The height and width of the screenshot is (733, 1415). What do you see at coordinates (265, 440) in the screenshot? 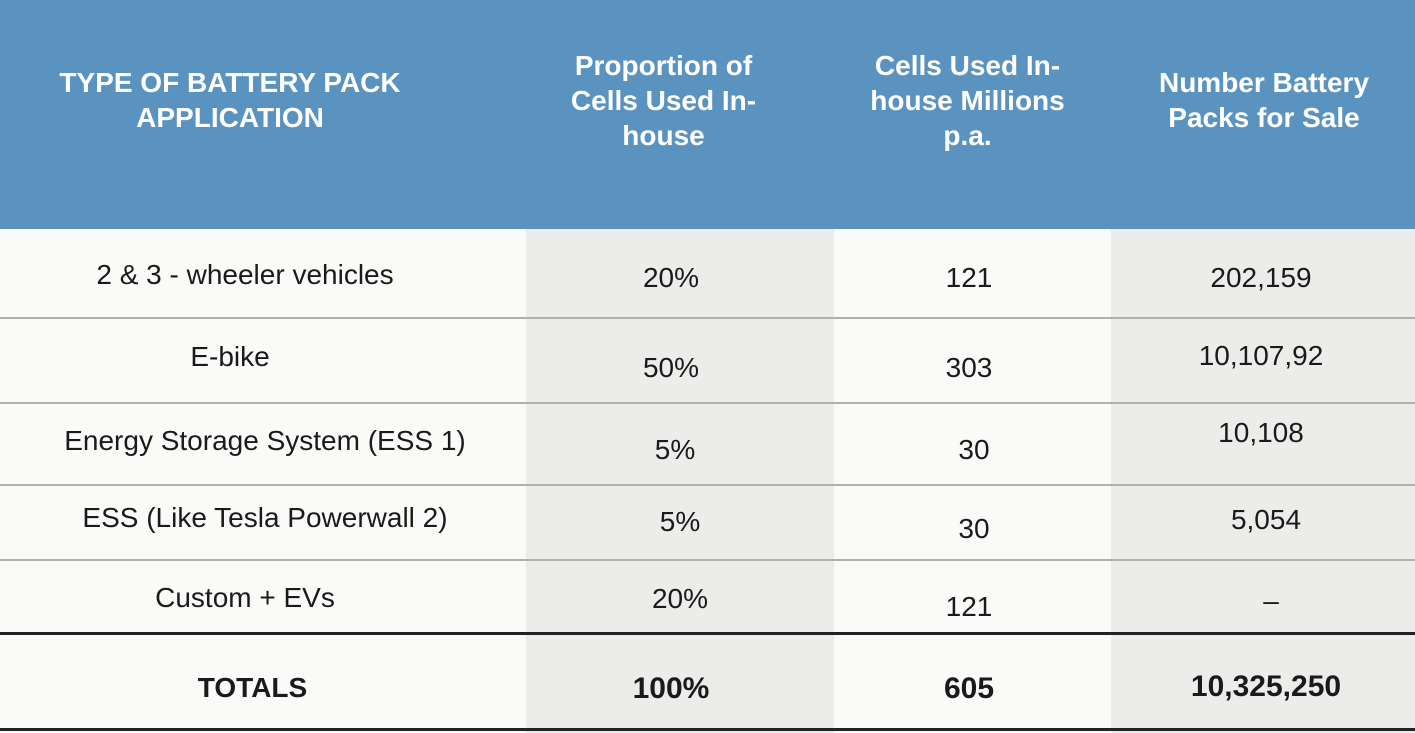
I see `cell-type: Energy Storage System (ESS 1)` at bounding box center [265, 440].